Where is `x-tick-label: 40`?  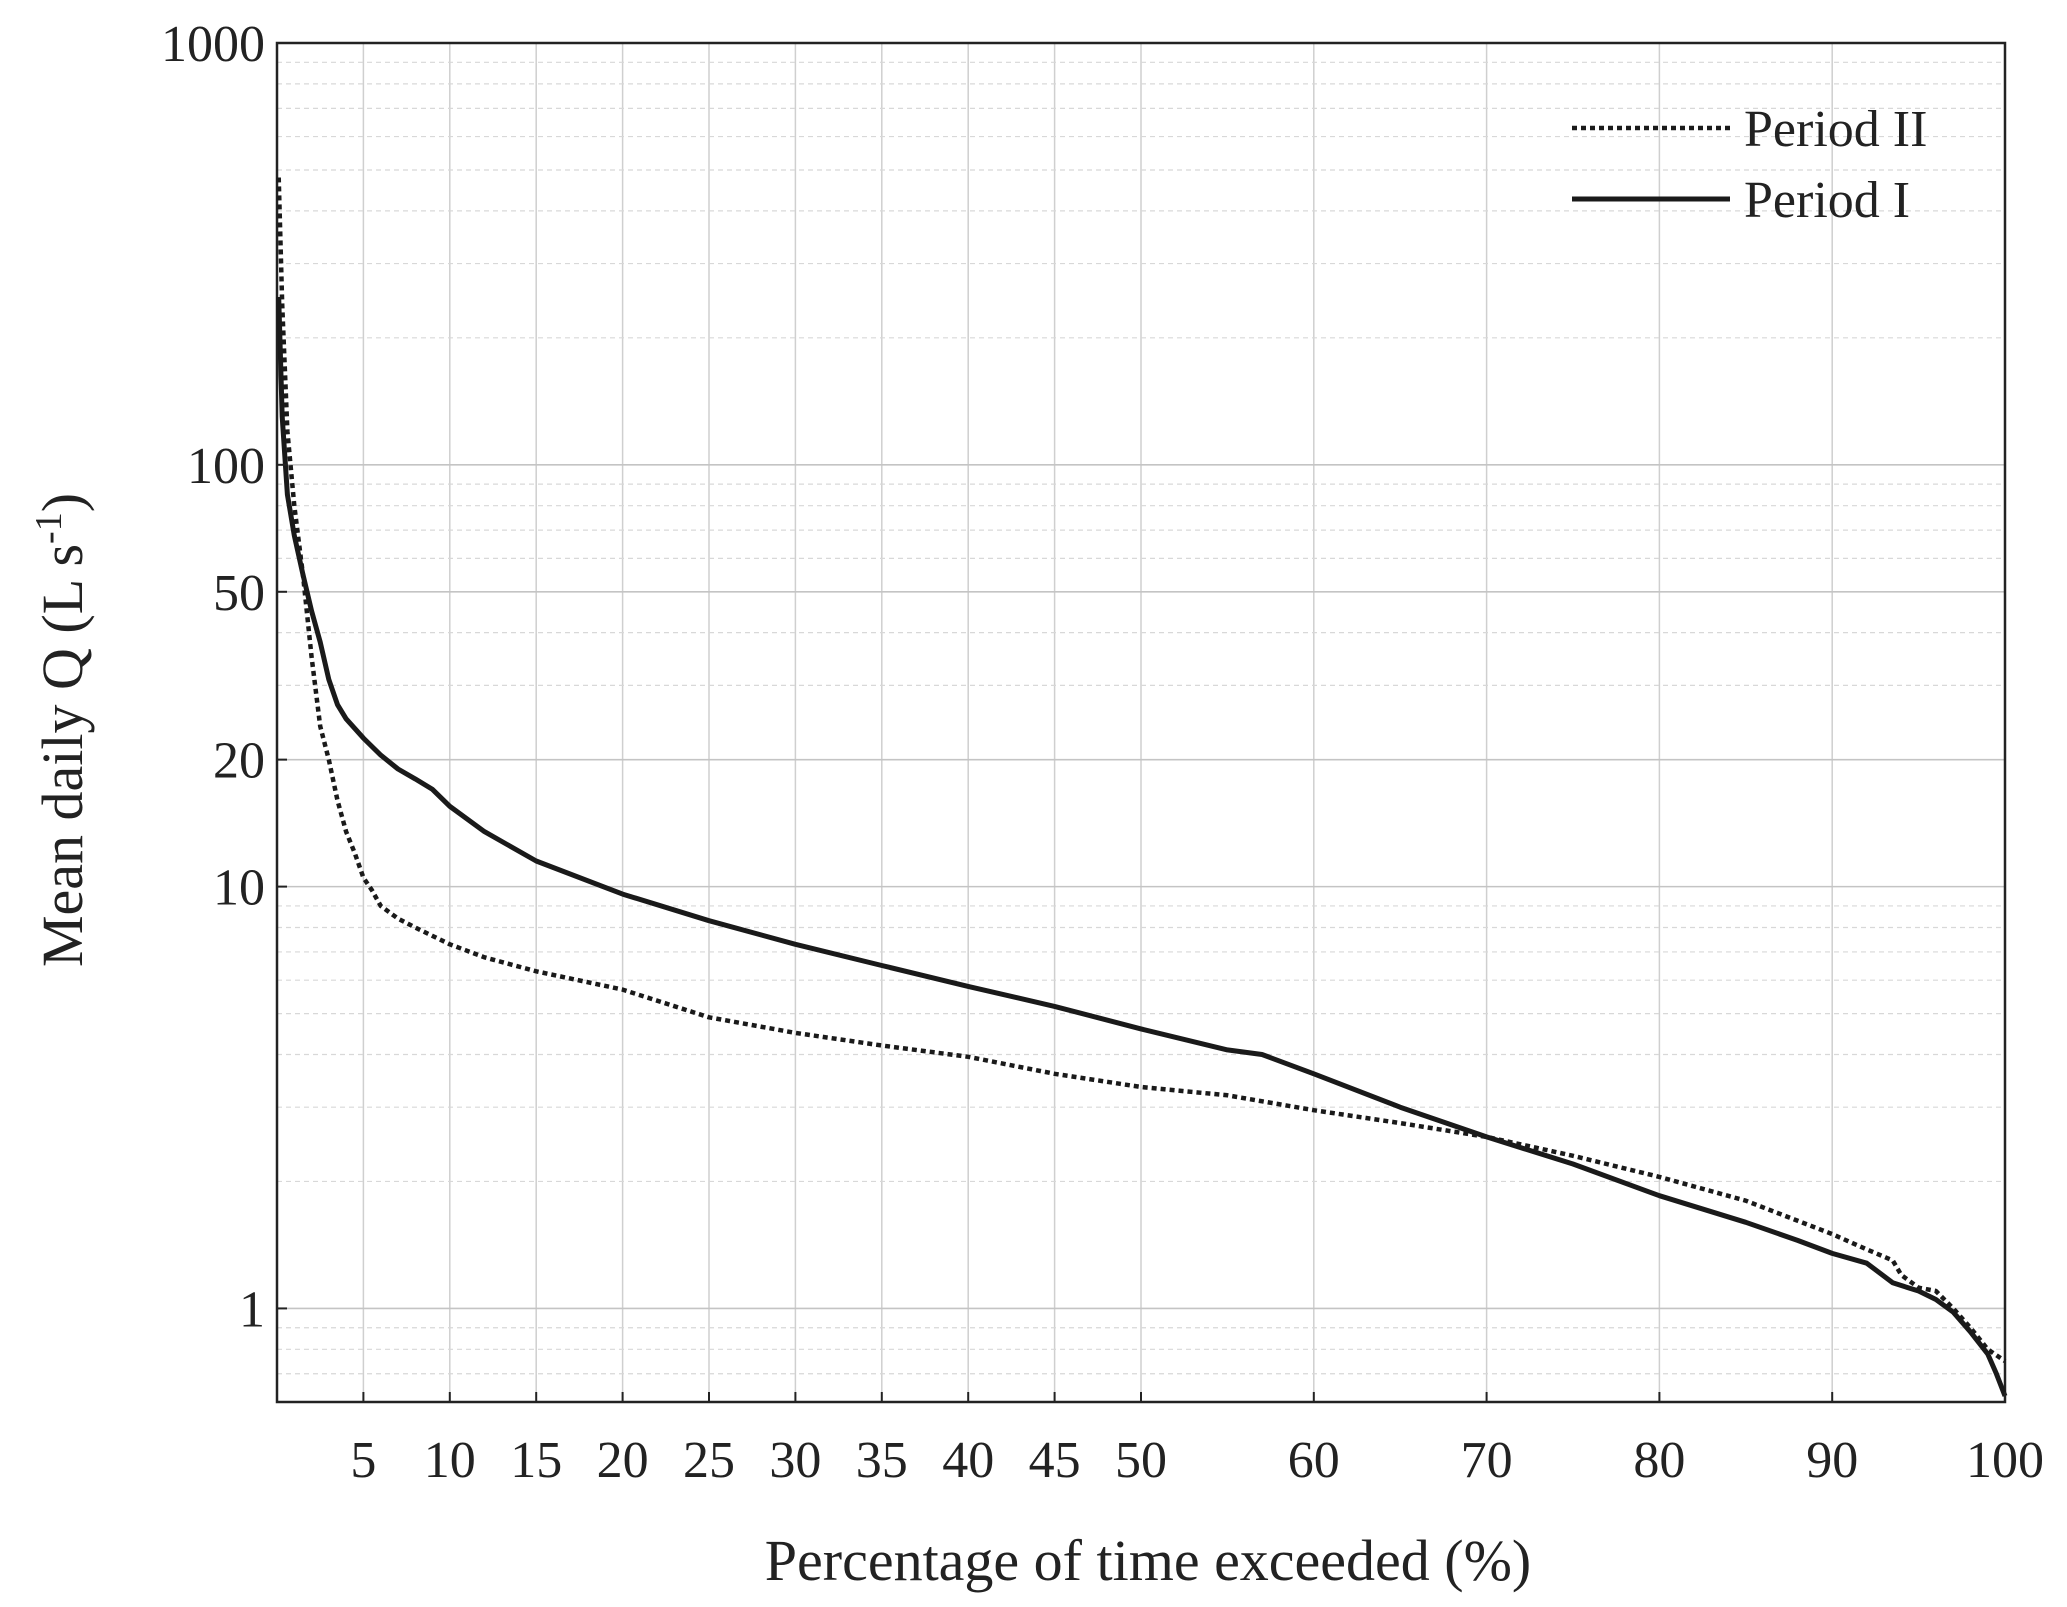
x-tick-label: 40 is located at coordinates (968, 1460).